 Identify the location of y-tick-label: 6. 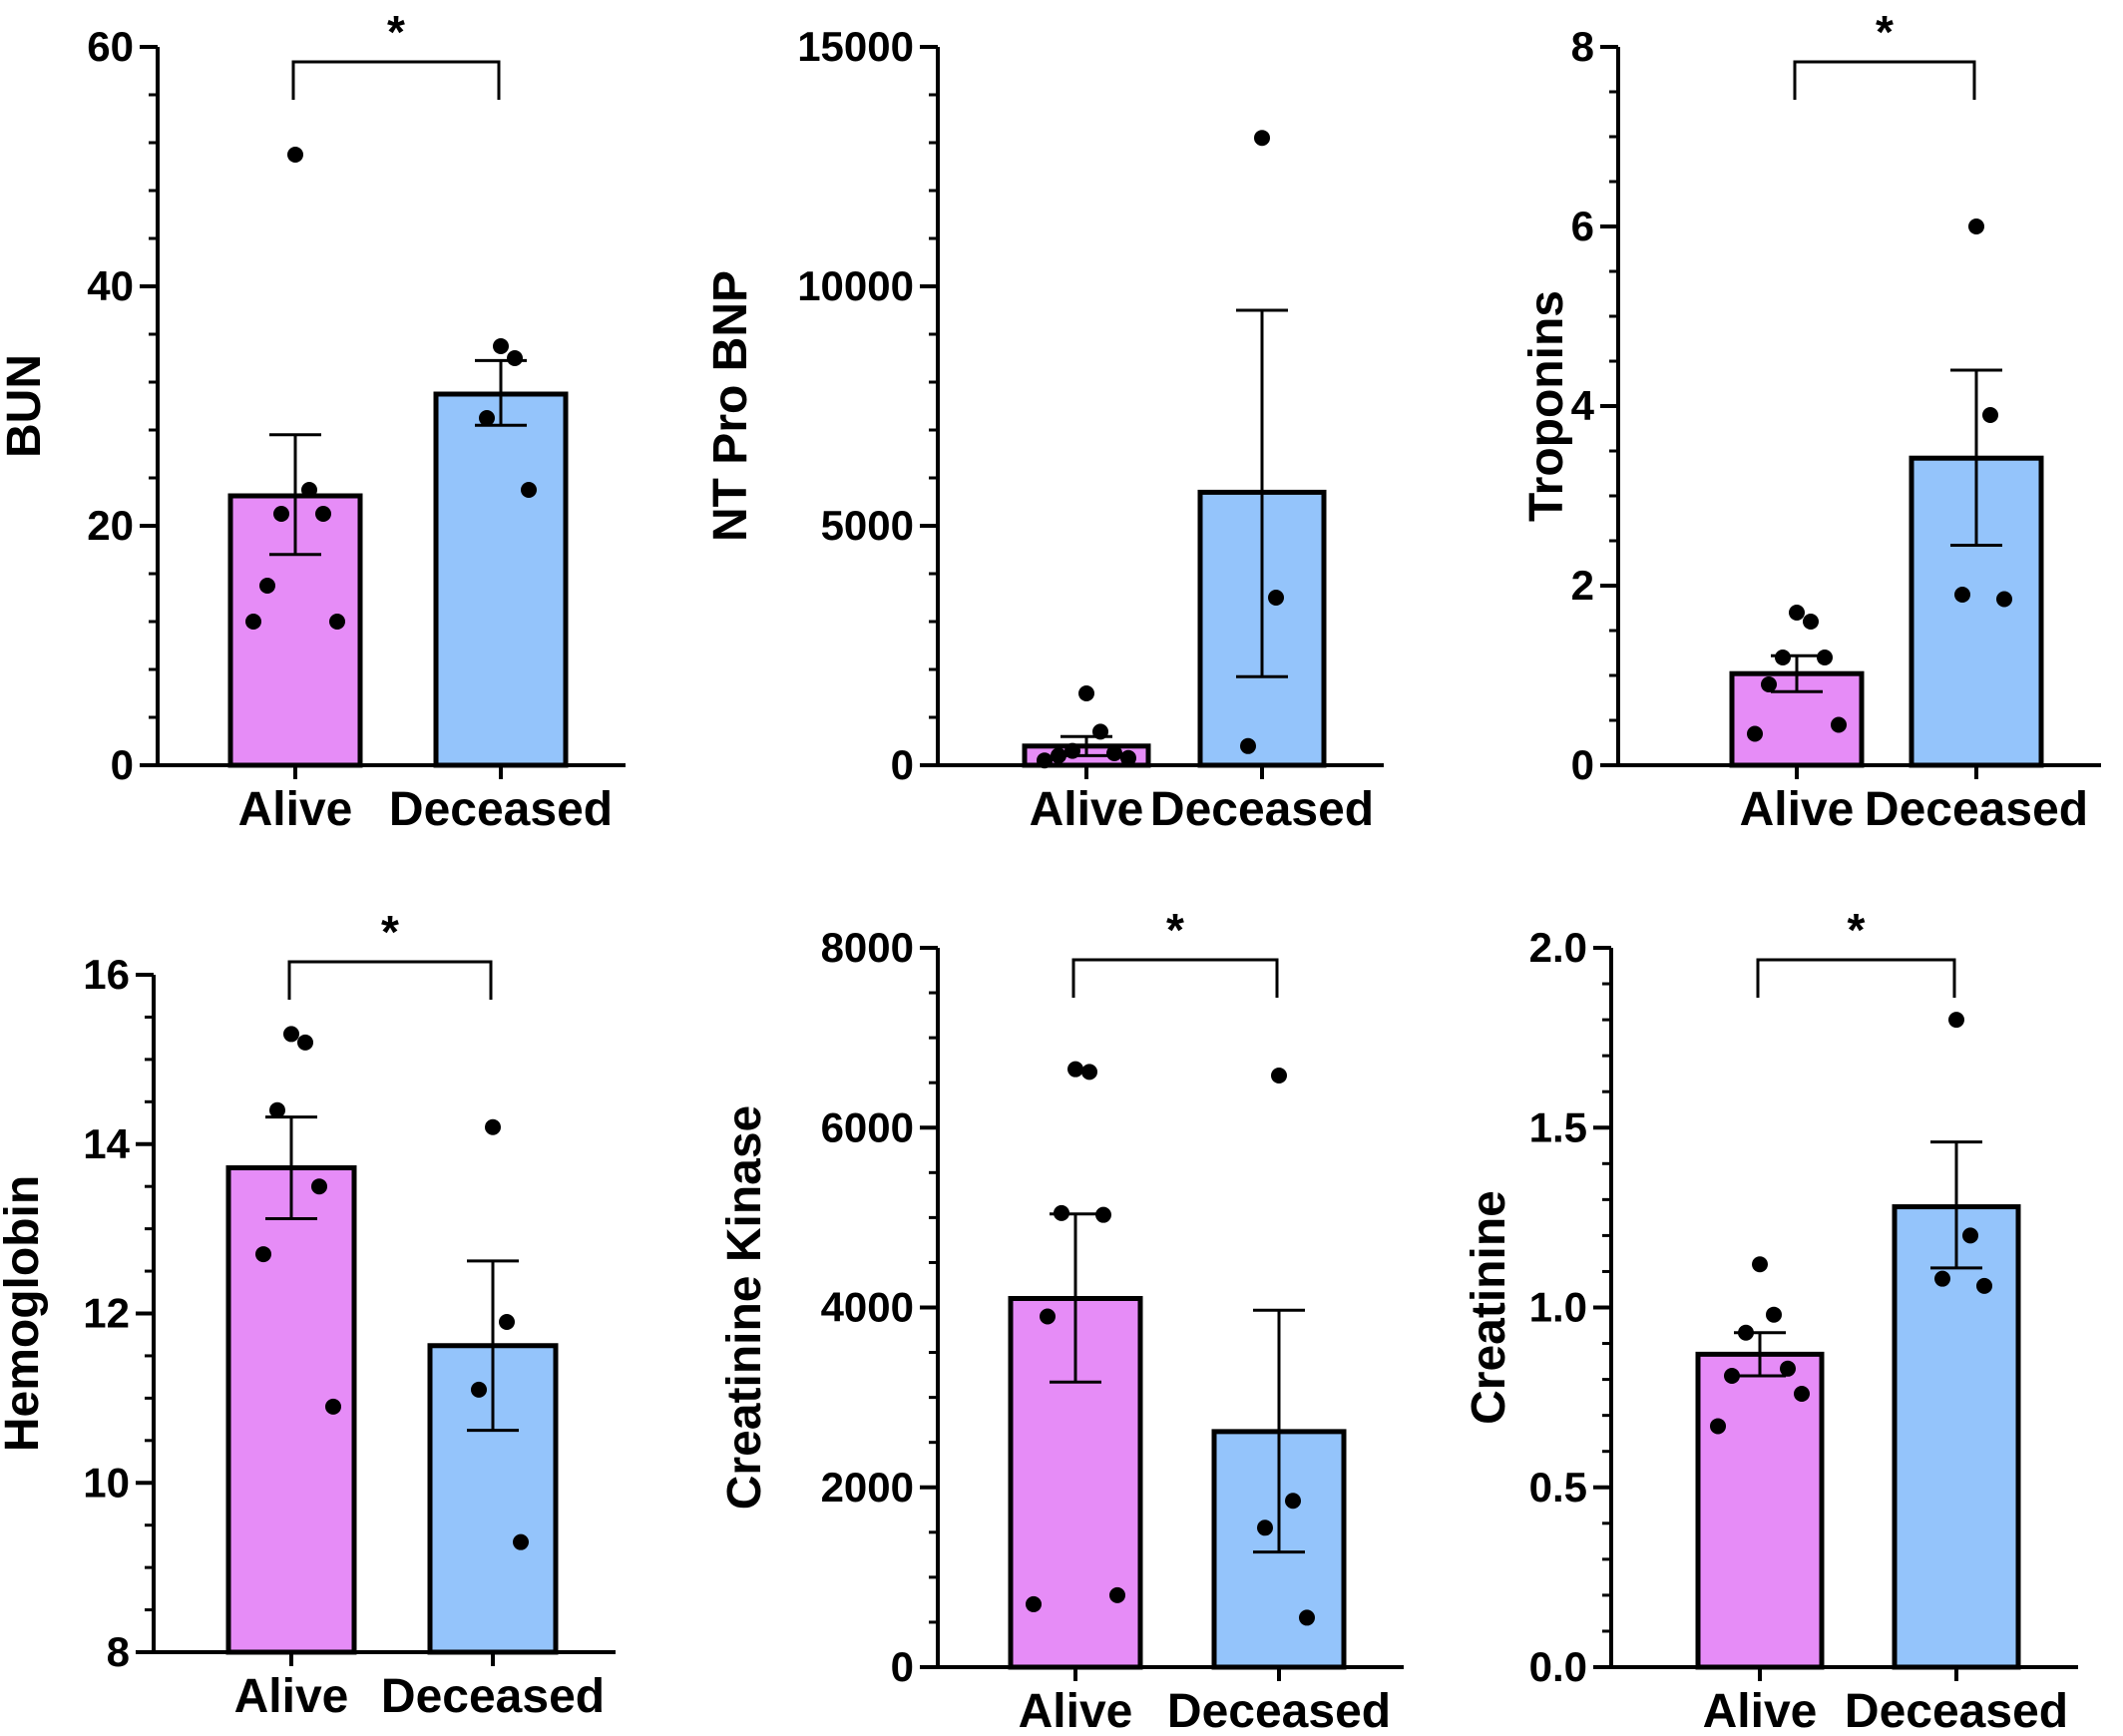
(1582, 226).